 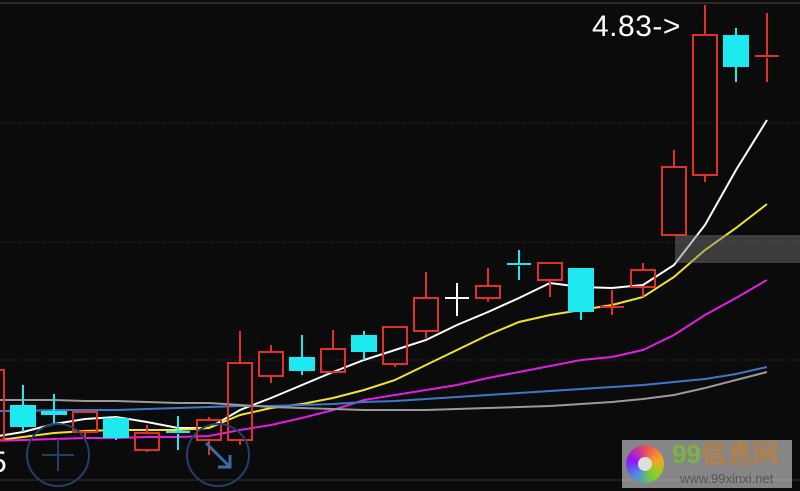 I want to click on watermark-cn: 信息网, so click(x=739, y=454).